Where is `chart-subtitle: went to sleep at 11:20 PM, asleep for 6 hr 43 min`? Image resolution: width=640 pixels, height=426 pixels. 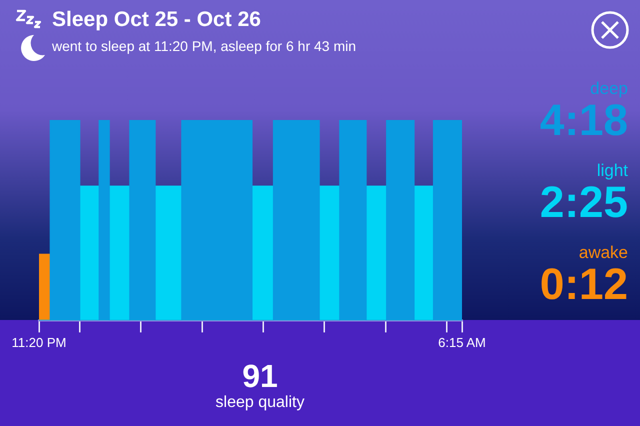
chart-subtitle: went to sleep at 11:20 PM, asleep for 6 hr 43 min is located at coordinates (204, 46).